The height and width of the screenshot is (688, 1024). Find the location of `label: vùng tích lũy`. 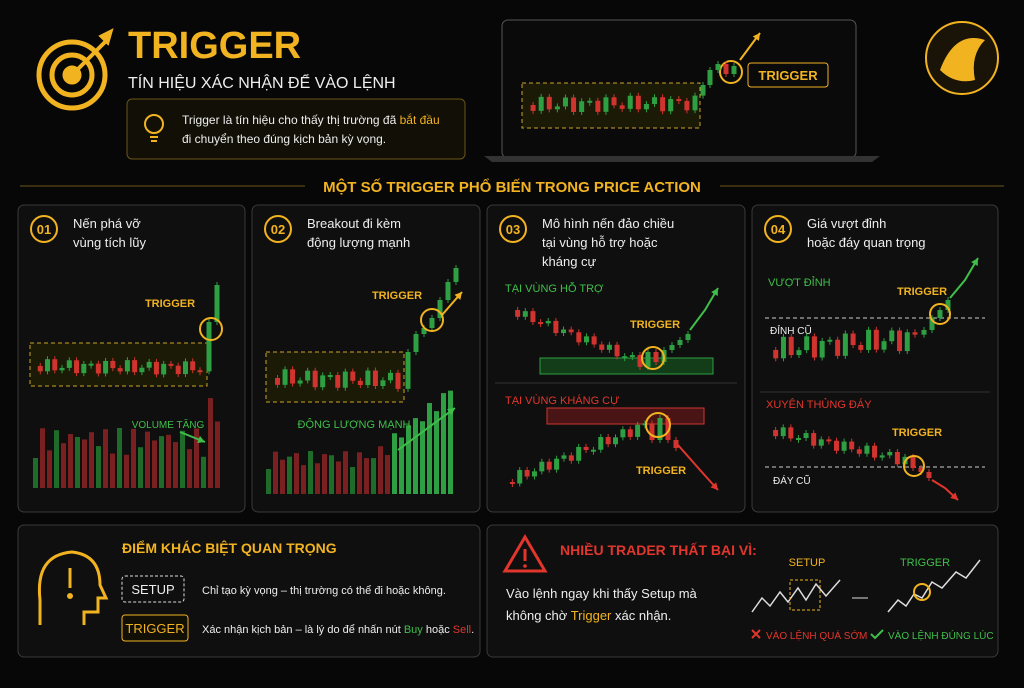

label: vùng tích lũy is located at coordinates (109, 242).